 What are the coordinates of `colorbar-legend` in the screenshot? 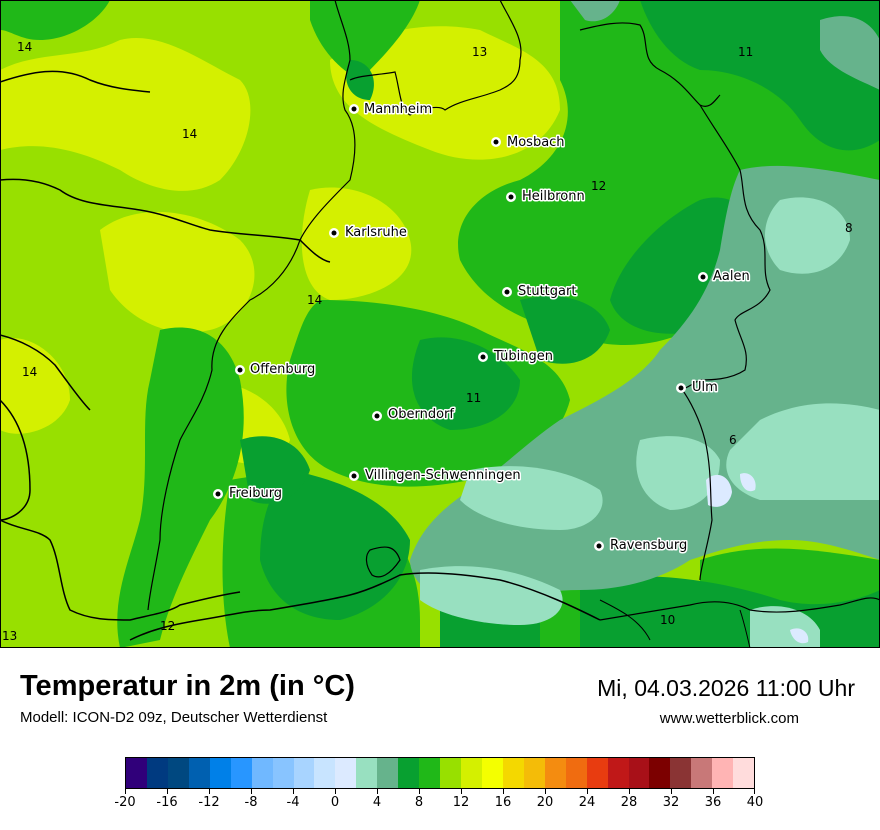 It's located at (440, 773).